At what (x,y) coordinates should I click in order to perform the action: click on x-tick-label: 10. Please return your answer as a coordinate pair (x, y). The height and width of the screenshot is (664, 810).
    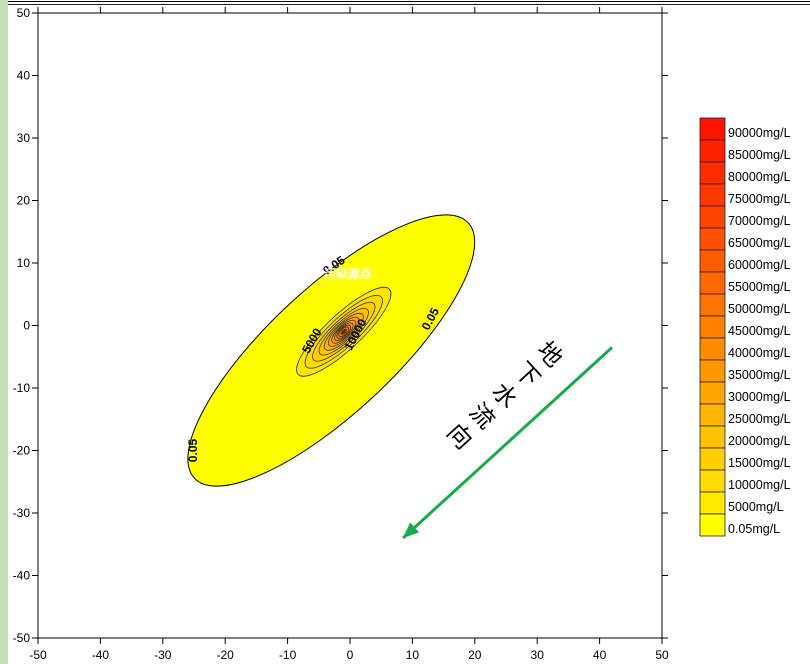
    Looking at the image, I should click on (413, 655).